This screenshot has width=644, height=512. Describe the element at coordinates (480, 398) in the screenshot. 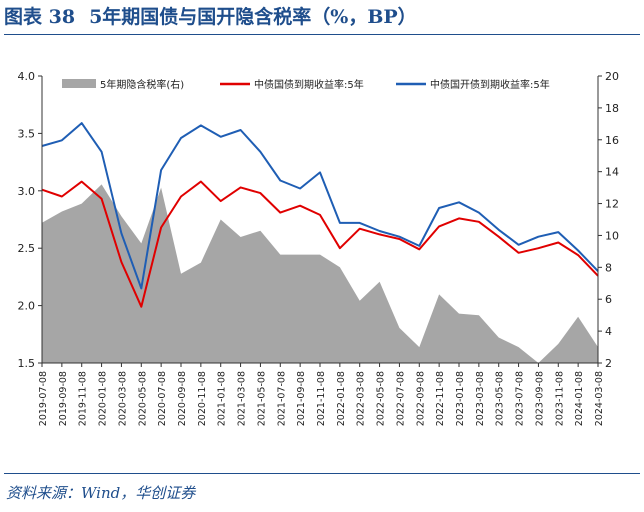

I see `x-tick-label: 2023-03-08` at that location.